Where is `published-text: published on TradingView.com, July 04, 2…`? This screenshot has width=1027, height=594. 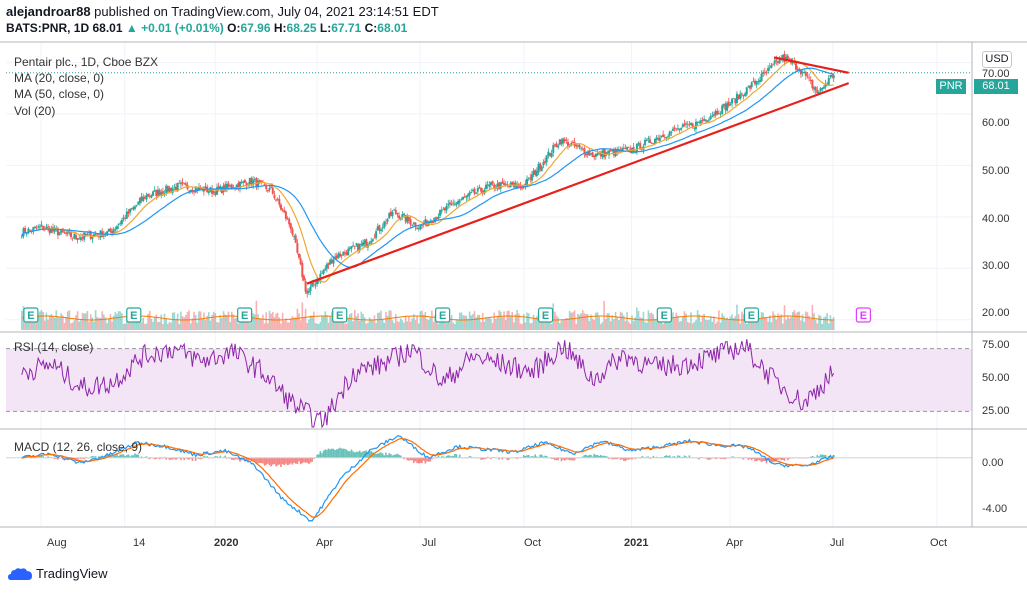 published-text: published on TradingView.com, July 04, 2… is located at coordinates (266, 11).